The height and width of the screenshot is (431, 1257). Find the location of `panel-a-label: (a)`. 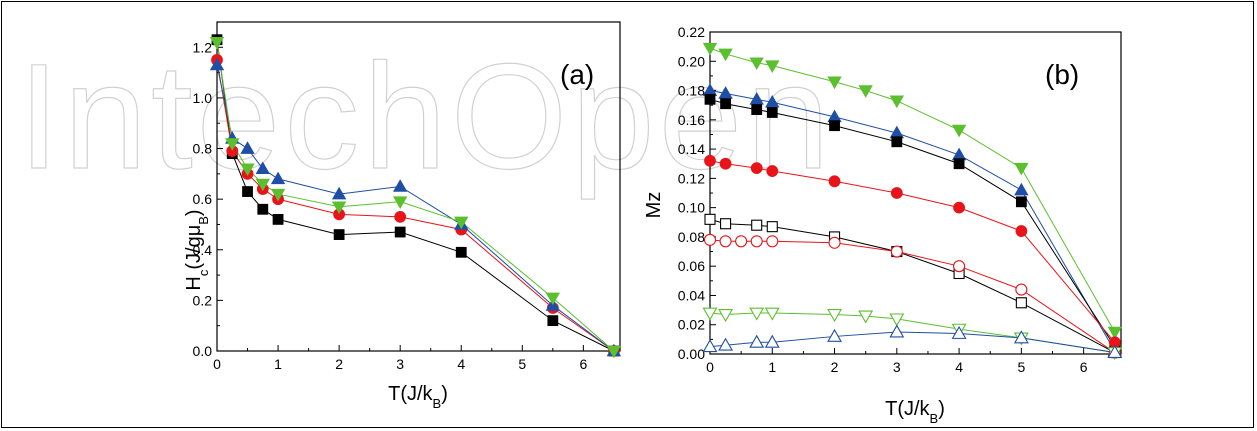

panel-a-label: (a) is located at coordinates (577, 74).